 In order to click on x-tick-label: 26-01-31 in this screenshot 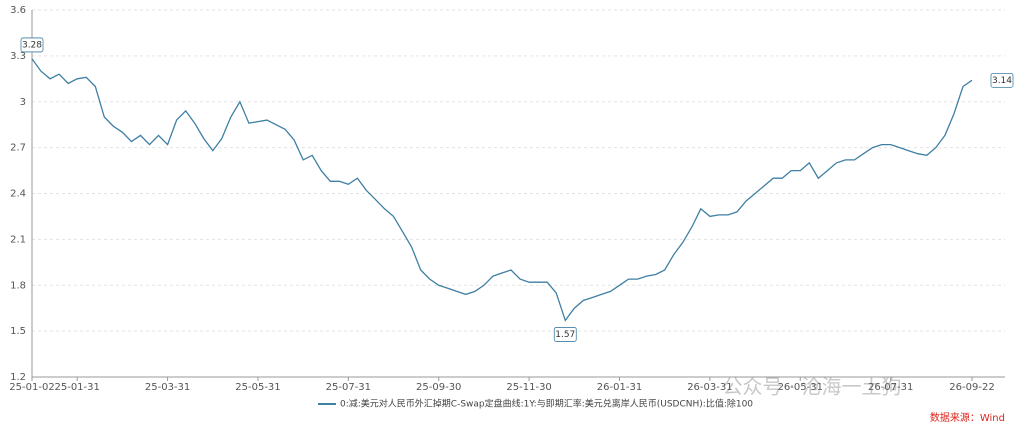, I will do `click(619, 387)`.